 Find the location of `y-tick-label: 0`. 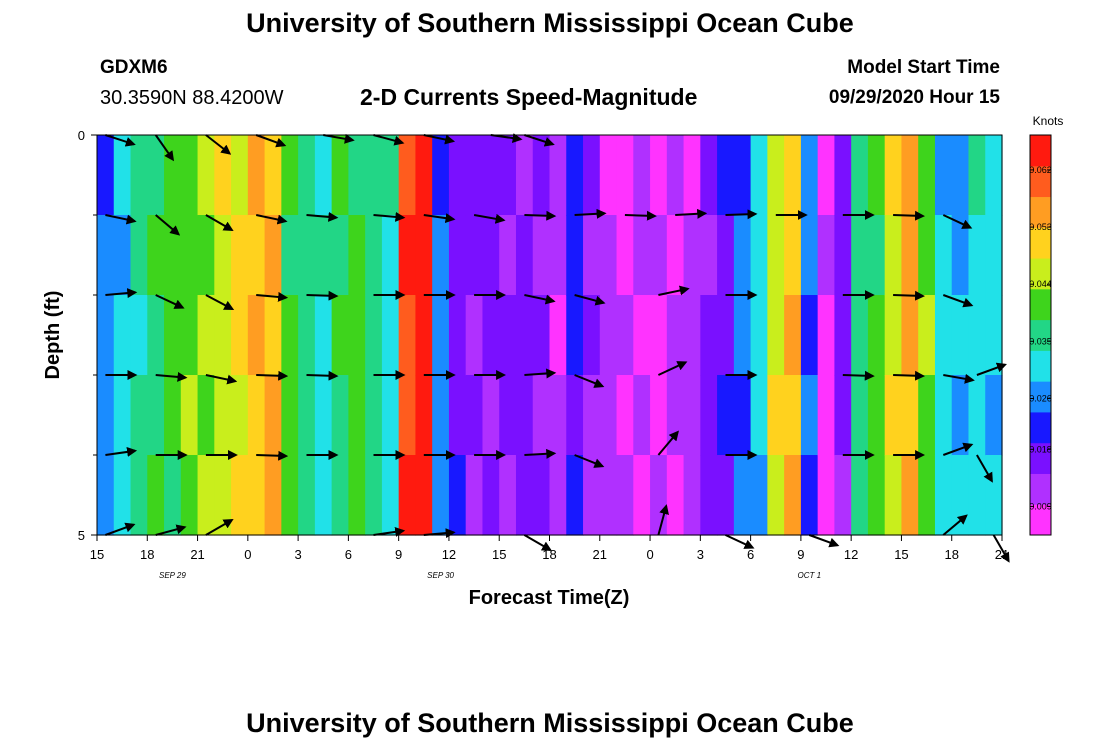

y-tick-label: 0 is located at coordinates (81, 135).